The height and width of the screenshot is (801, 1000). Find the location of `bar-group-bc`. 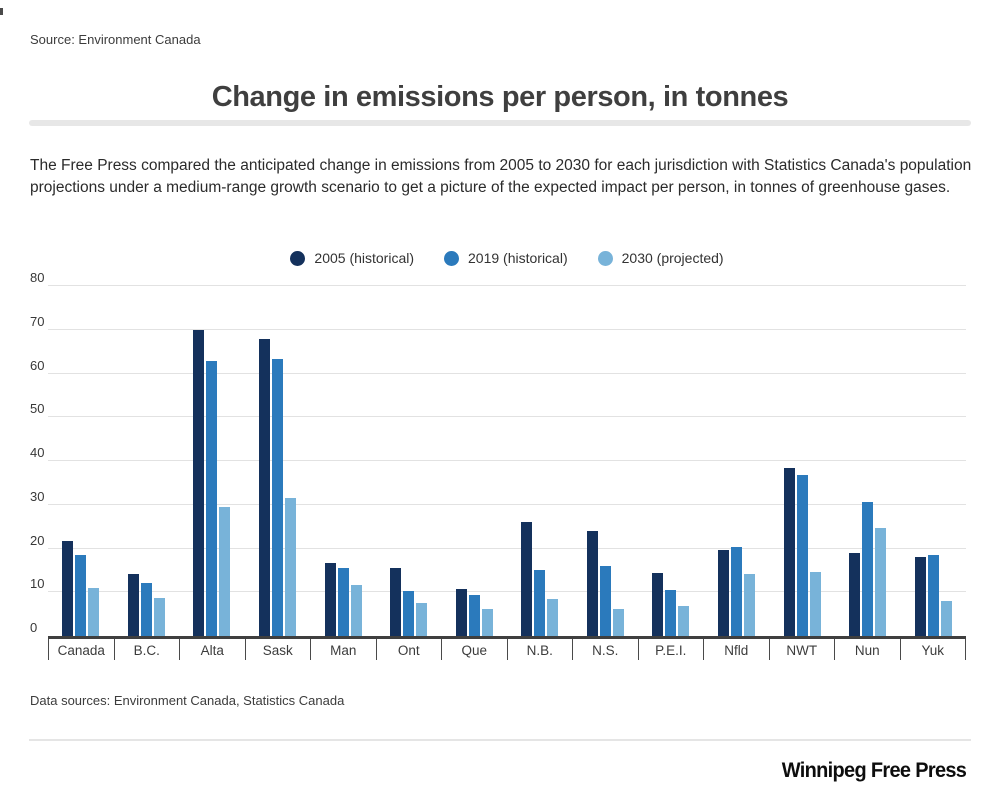

bar-group-bc is located at coordinates (147, 461).